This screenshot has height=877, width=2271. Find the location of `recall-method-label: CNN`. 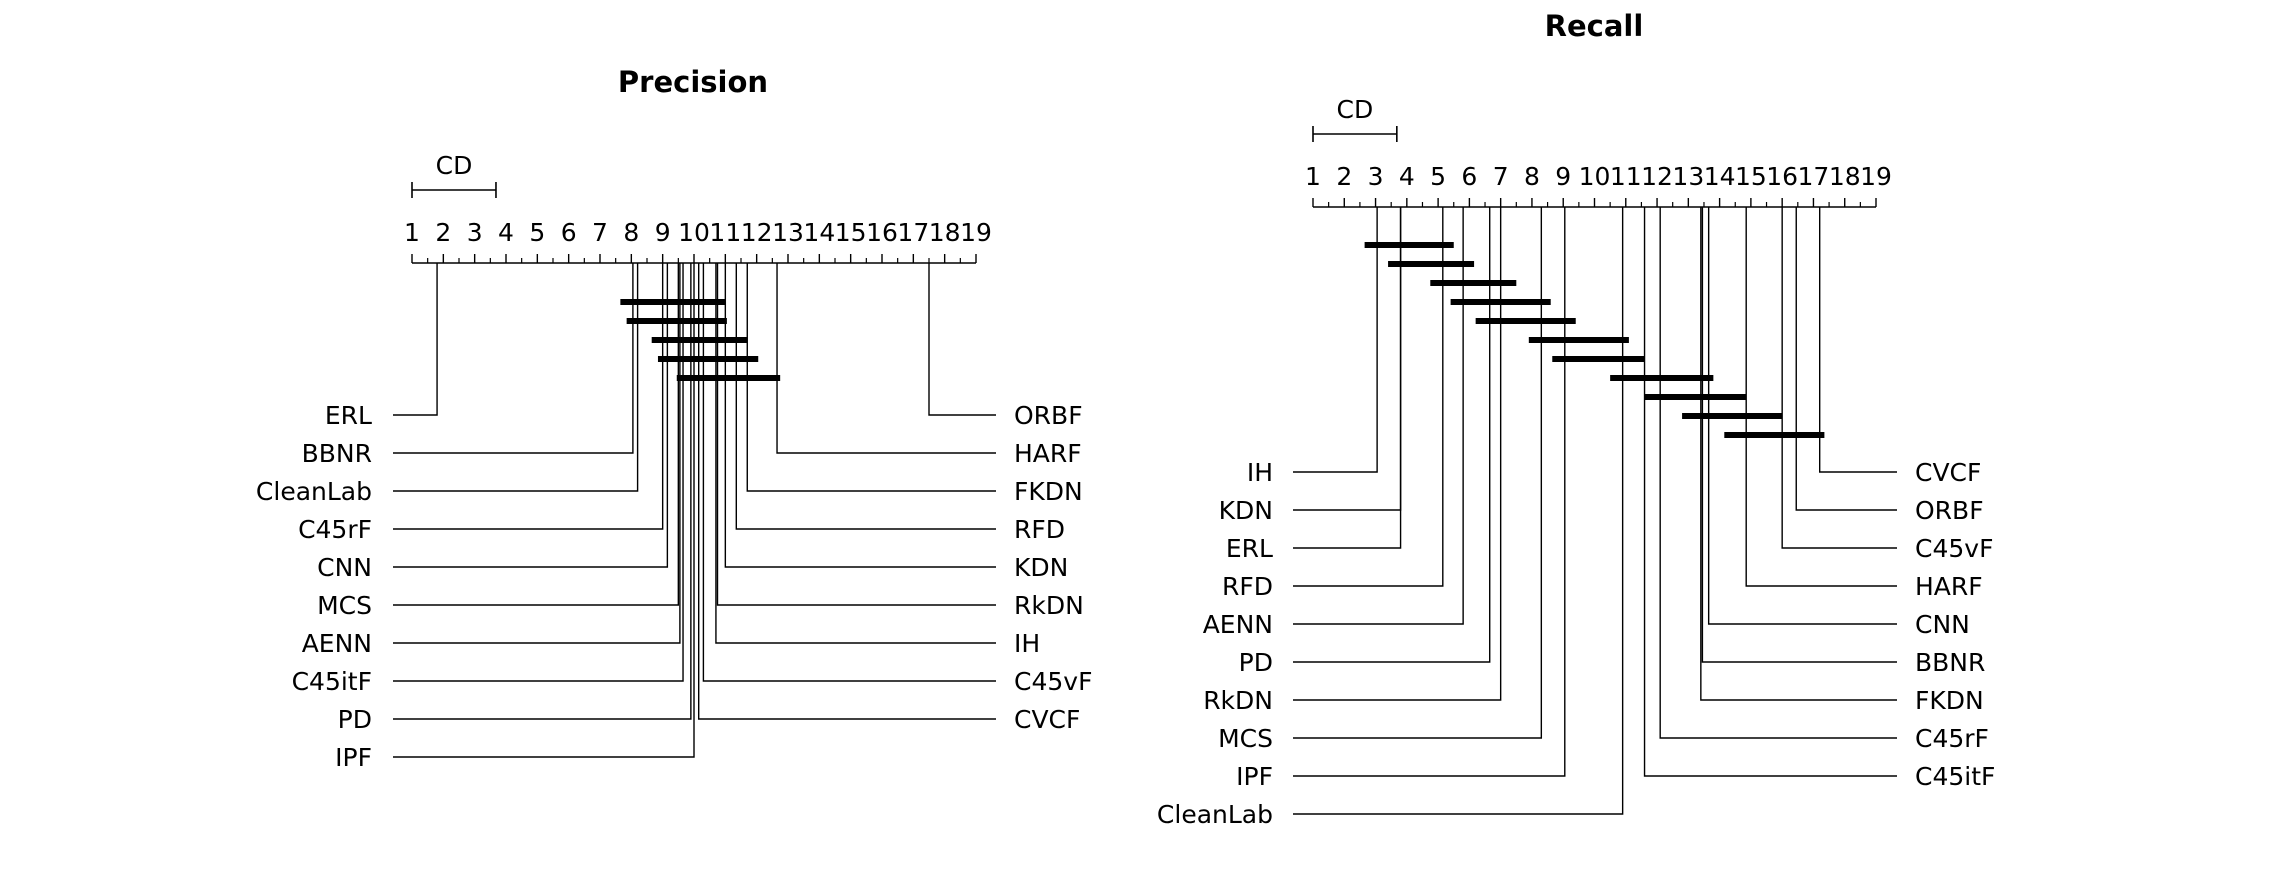

recall-method-label: CNN is located at coordinates (1942, 624).